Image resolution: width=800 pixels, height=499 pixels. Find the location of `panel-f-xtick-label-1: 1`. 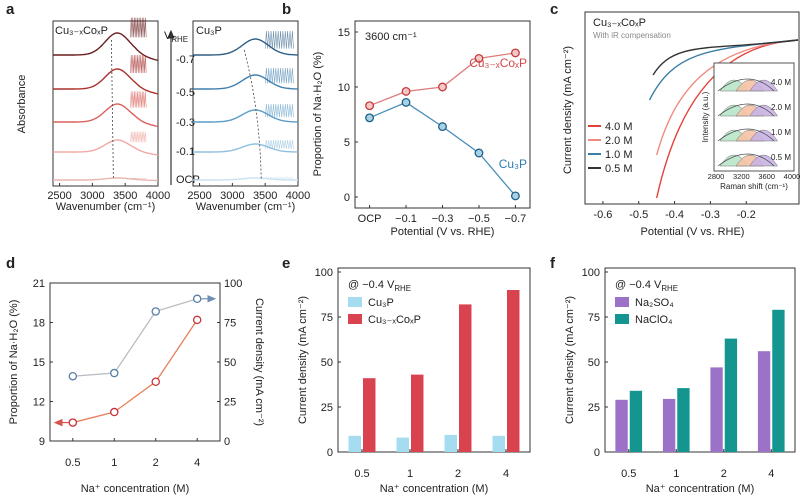

panel-f-xtick-label-1: 1 is located at coordinates (676, 474).